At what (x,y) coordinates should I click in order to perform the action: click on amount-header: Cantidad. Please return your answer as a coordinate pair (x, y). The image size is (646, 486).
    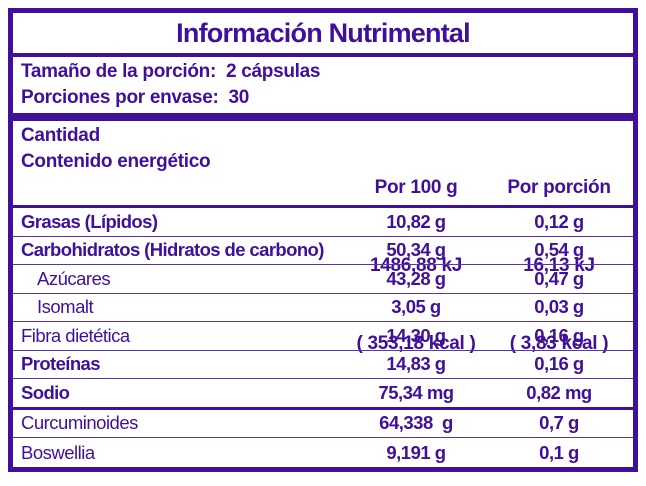
    Looking at the image, I should click on (60, 135).